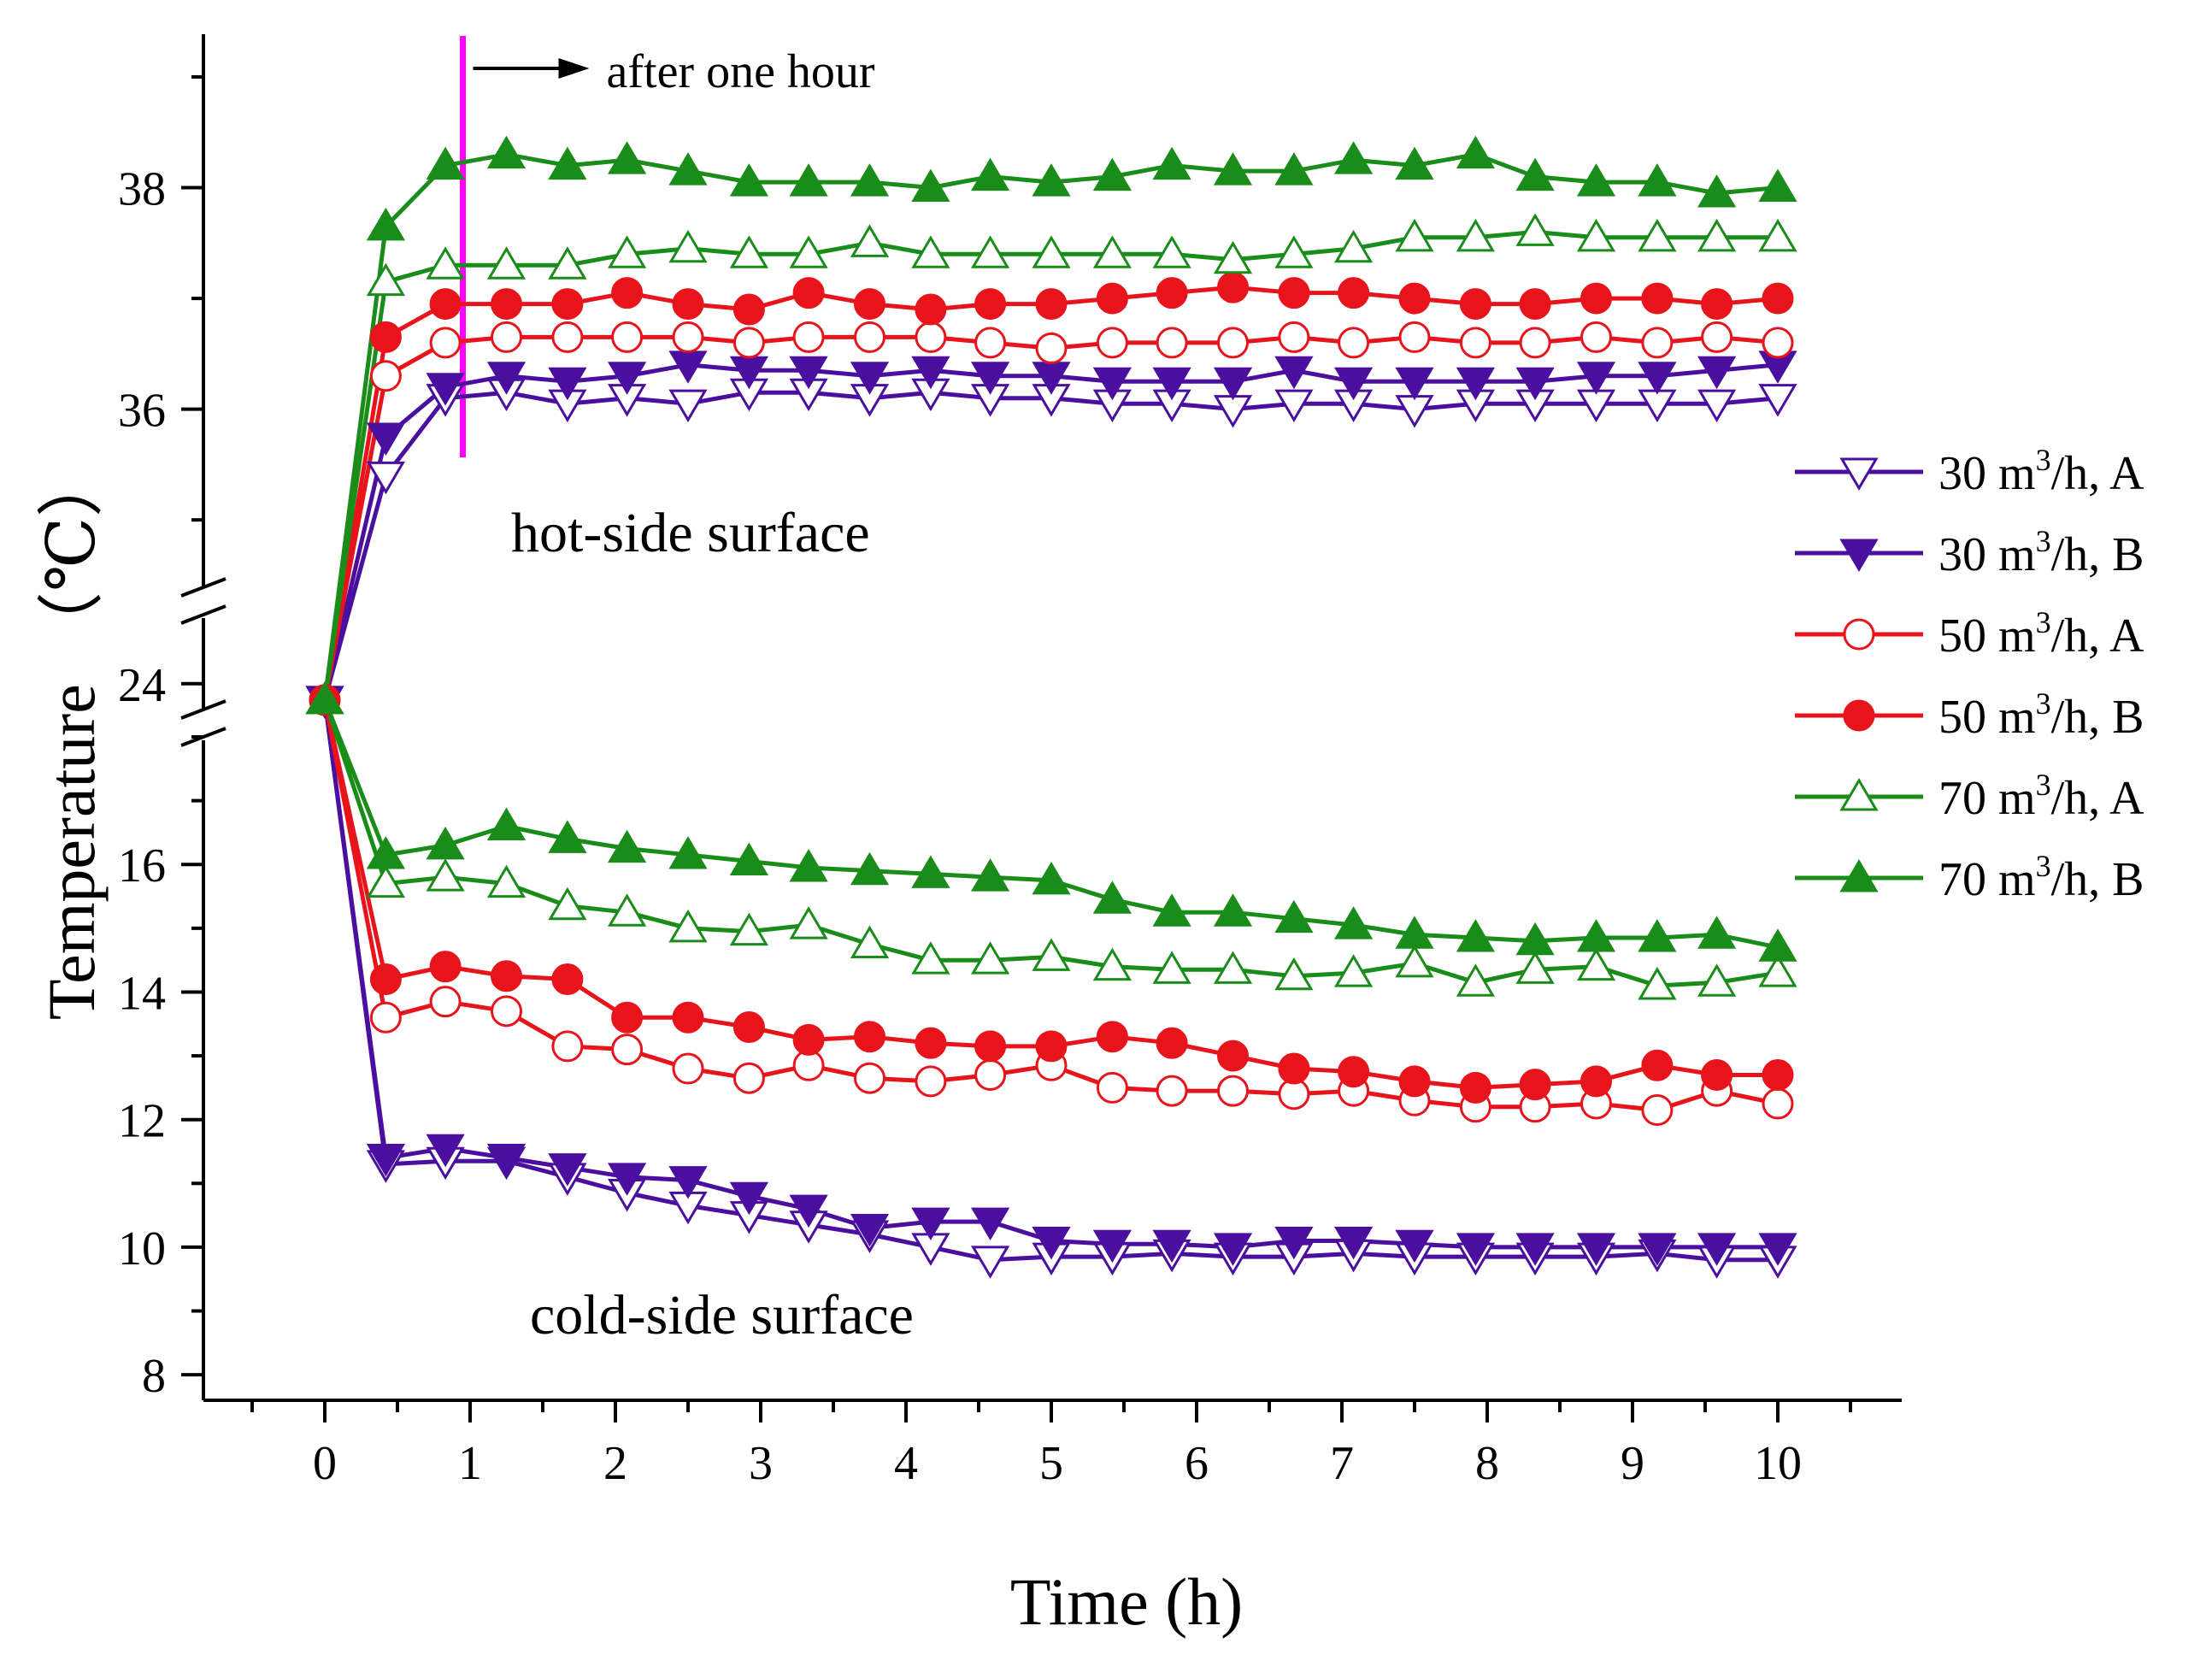  What do you see at coordinates (142, 1248) in the screenshot?
I see `y-tick-label: 10` at bounding box center [142, 1248].